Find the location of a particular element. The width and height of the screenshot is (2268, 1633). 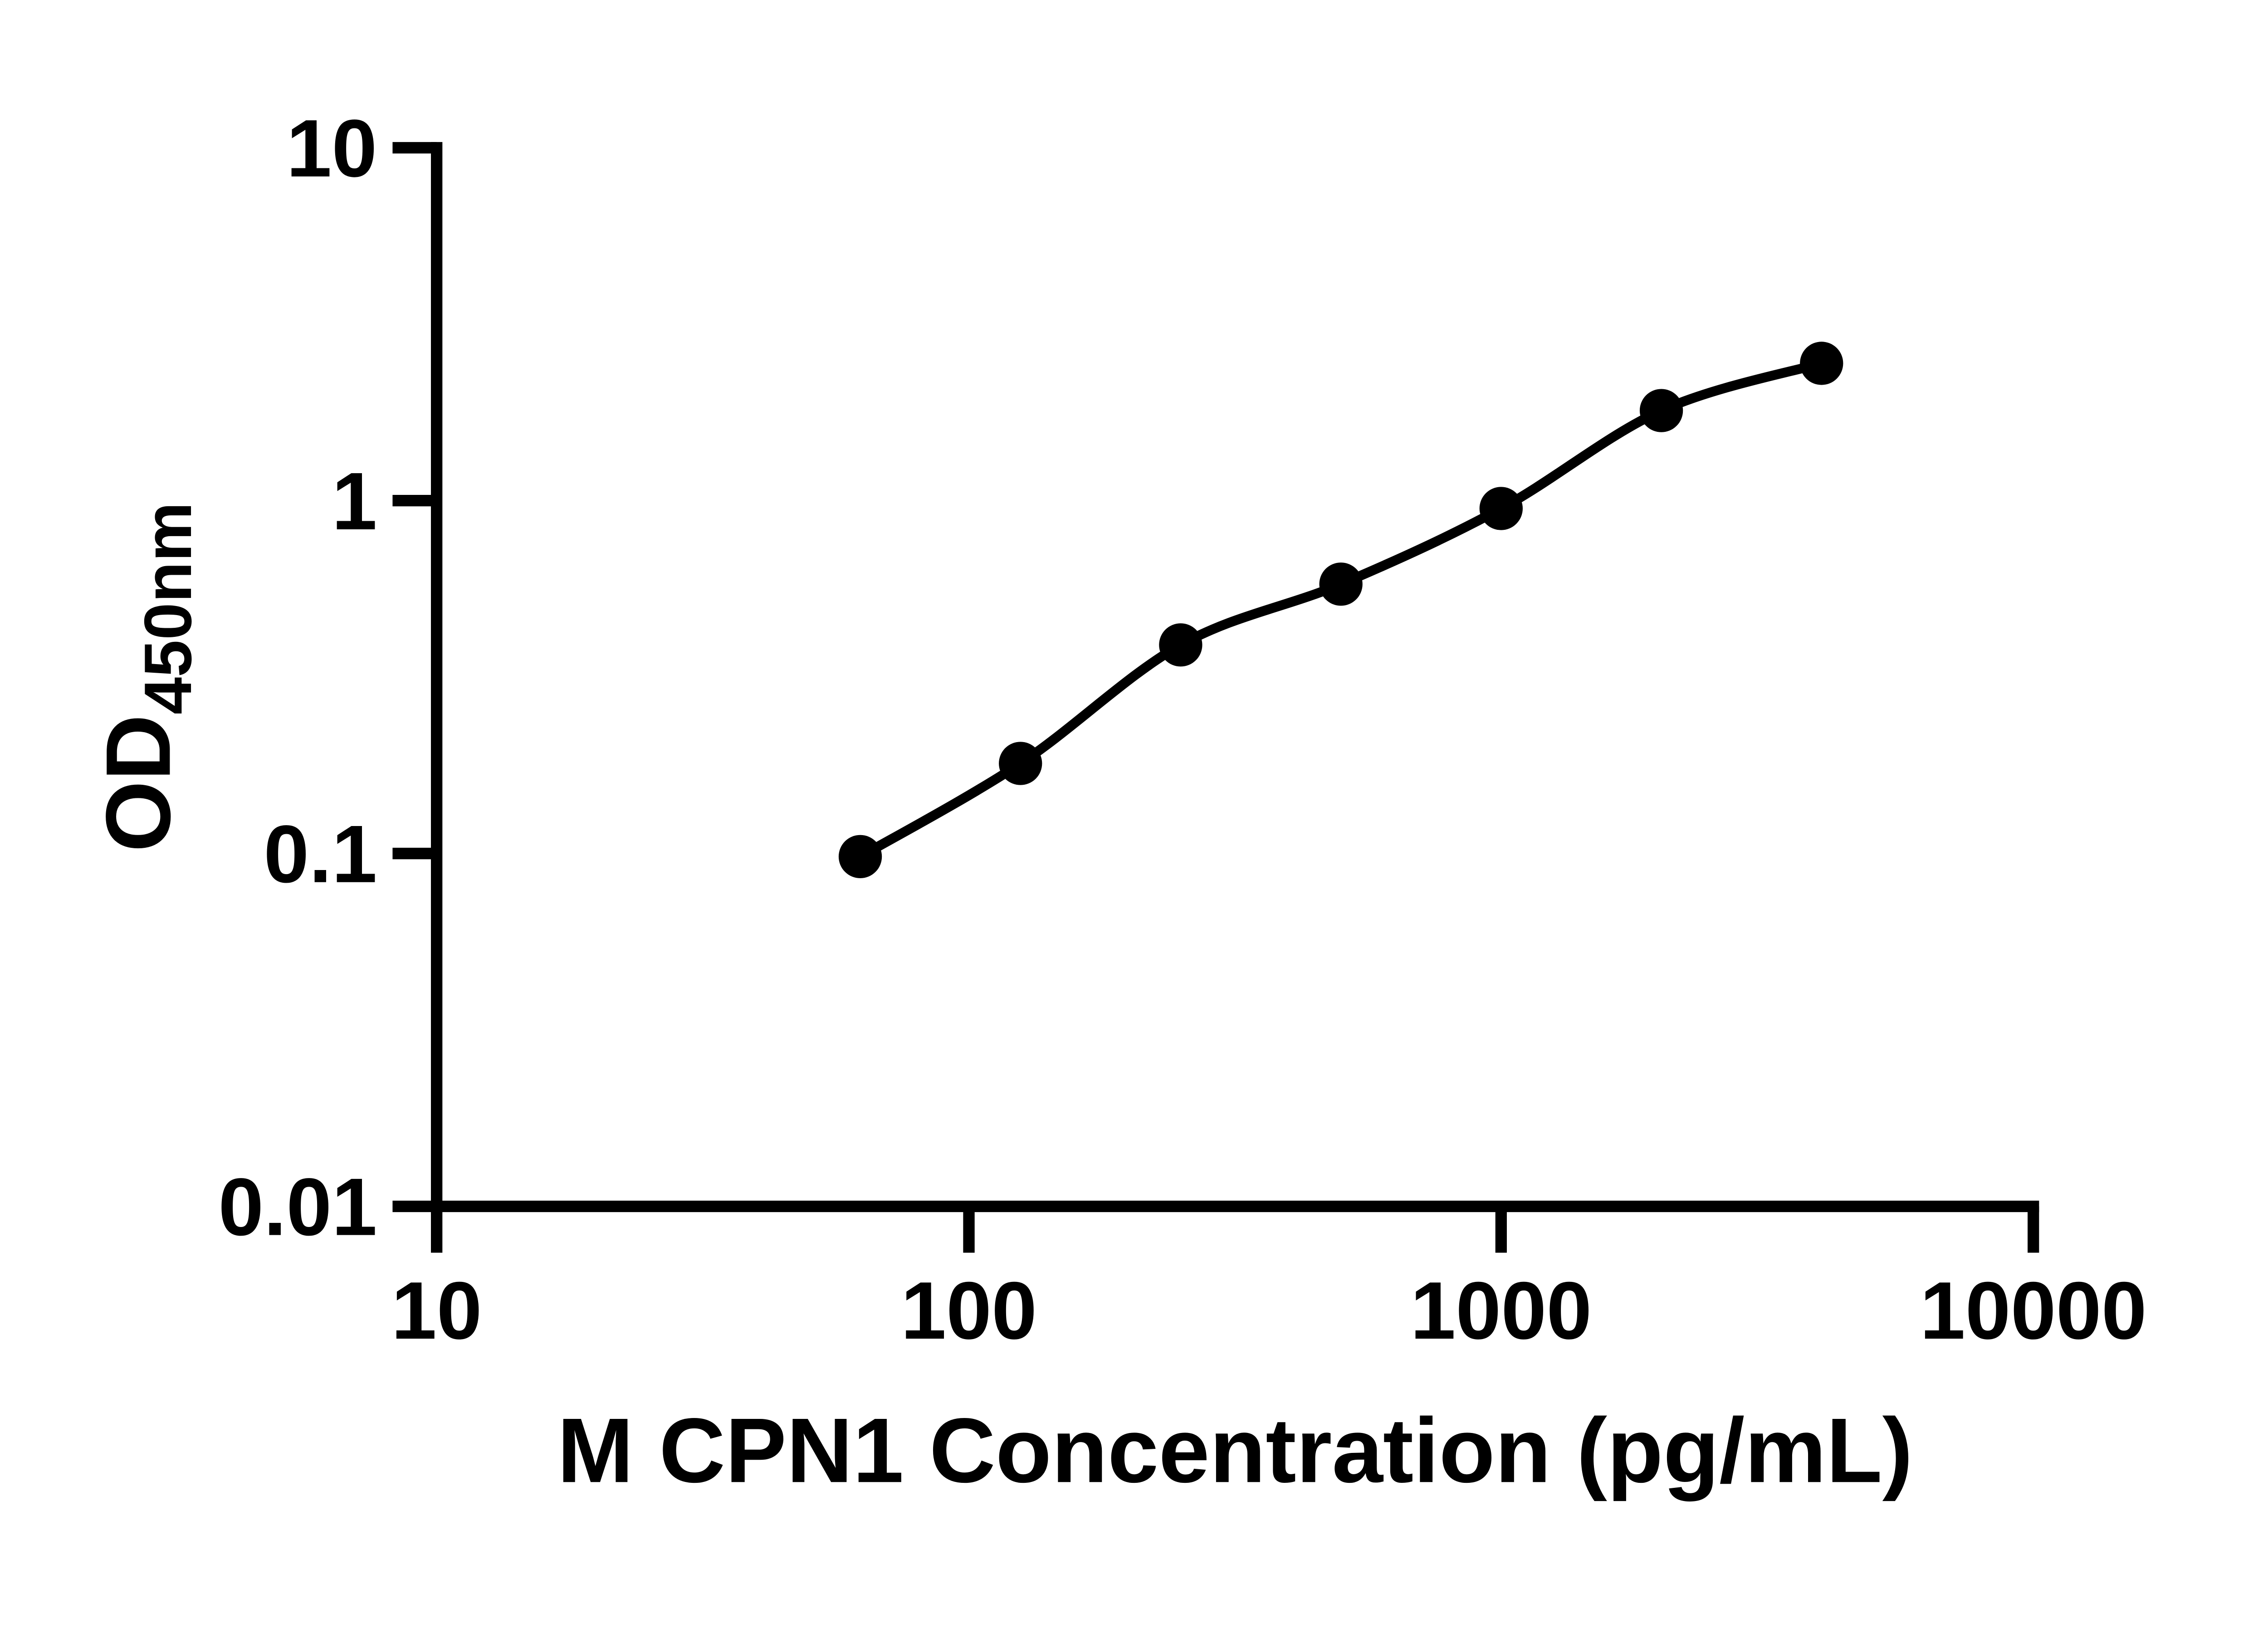

y-axis-title-subscript: 450nm is located at coordinates (168, 608).